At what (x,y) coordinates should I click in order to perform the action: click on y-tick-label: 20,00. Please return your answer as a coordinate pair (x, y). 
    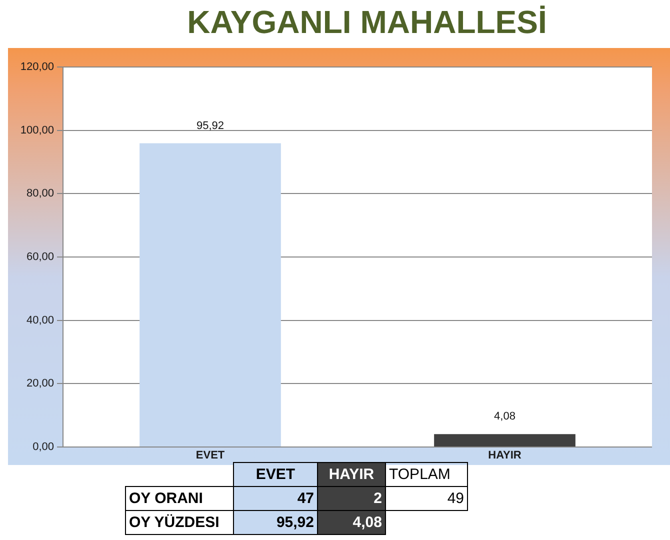
    Looking at the image, I should click on (40, 384).